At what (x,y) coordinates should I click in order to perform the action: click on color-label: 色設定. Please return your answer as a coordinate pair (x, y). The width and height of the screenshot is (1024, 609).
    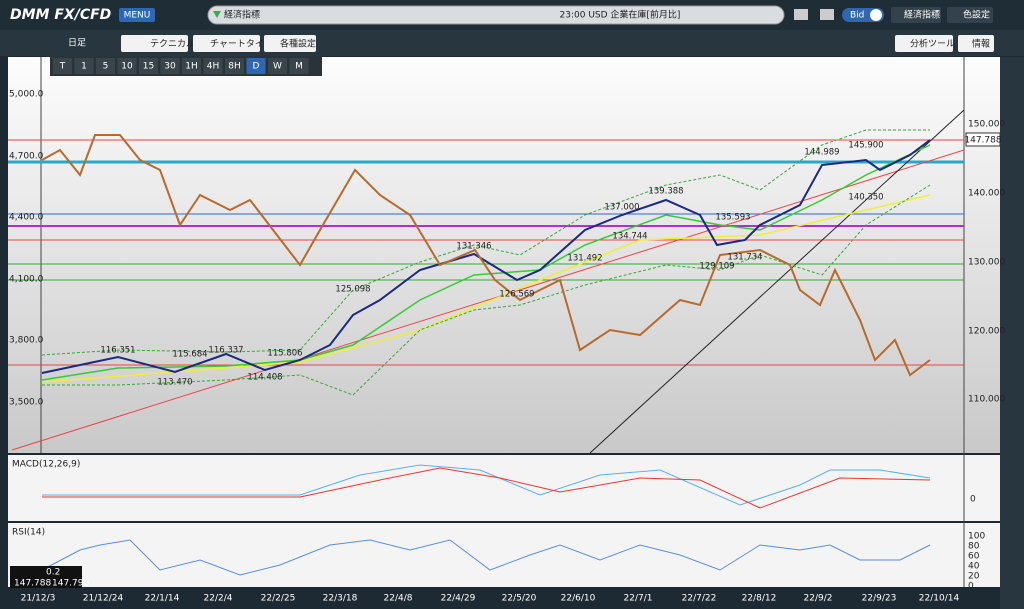
    Looking at the image, I should click on (976, 15).